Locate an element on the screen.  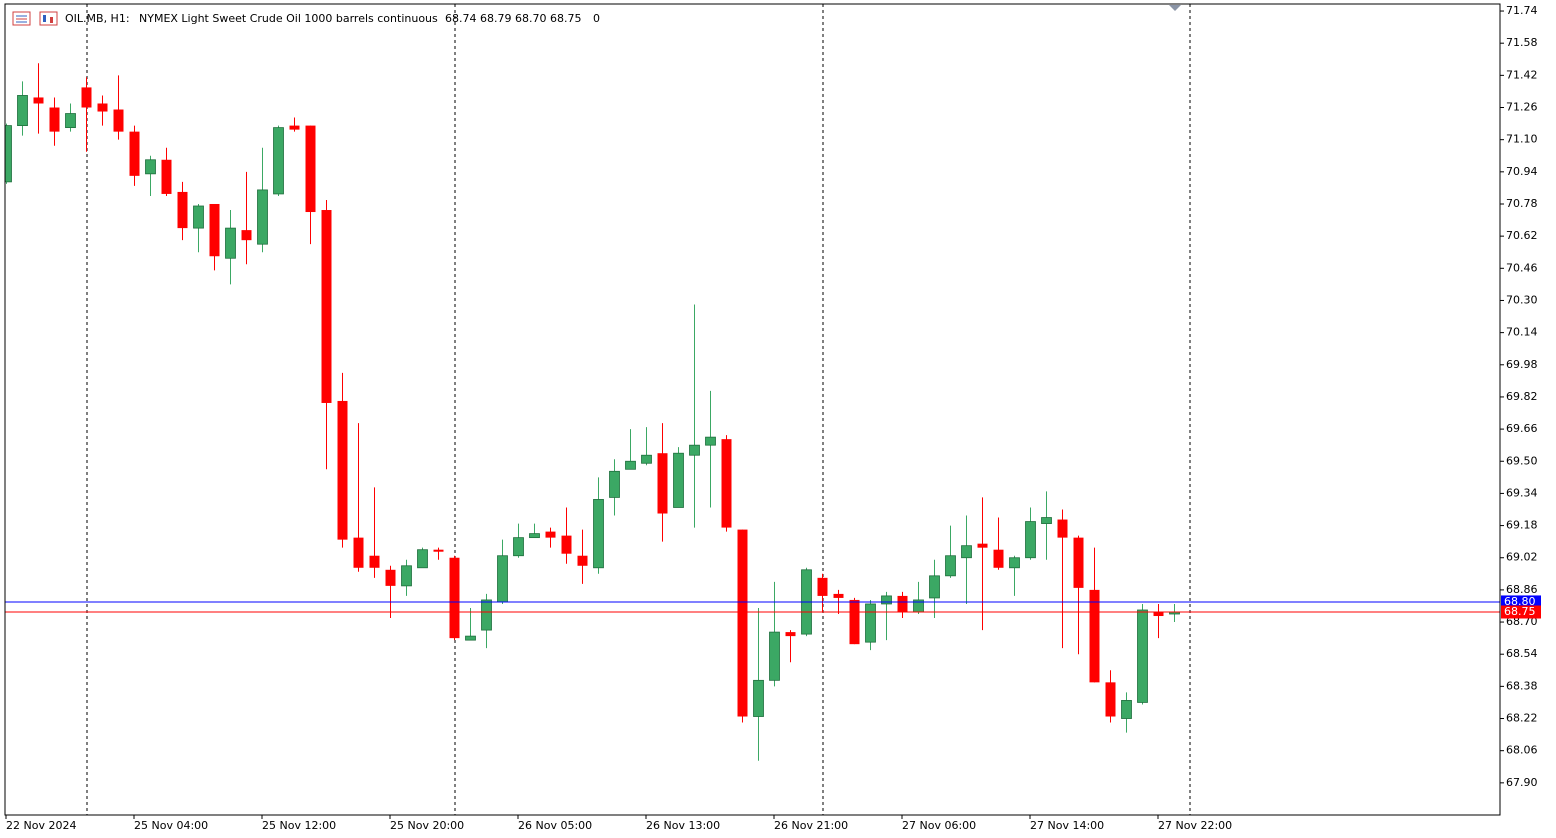
y-tick-label: 68.38 is located at coordinates (1522, 685).